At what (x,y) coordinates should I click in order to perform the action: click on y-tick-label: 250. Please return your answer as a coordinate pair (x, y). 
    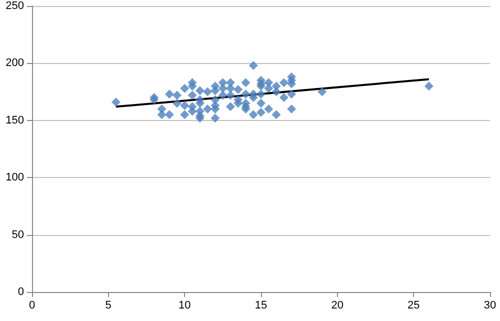
    Looking at the image, I should click on (15, 6).